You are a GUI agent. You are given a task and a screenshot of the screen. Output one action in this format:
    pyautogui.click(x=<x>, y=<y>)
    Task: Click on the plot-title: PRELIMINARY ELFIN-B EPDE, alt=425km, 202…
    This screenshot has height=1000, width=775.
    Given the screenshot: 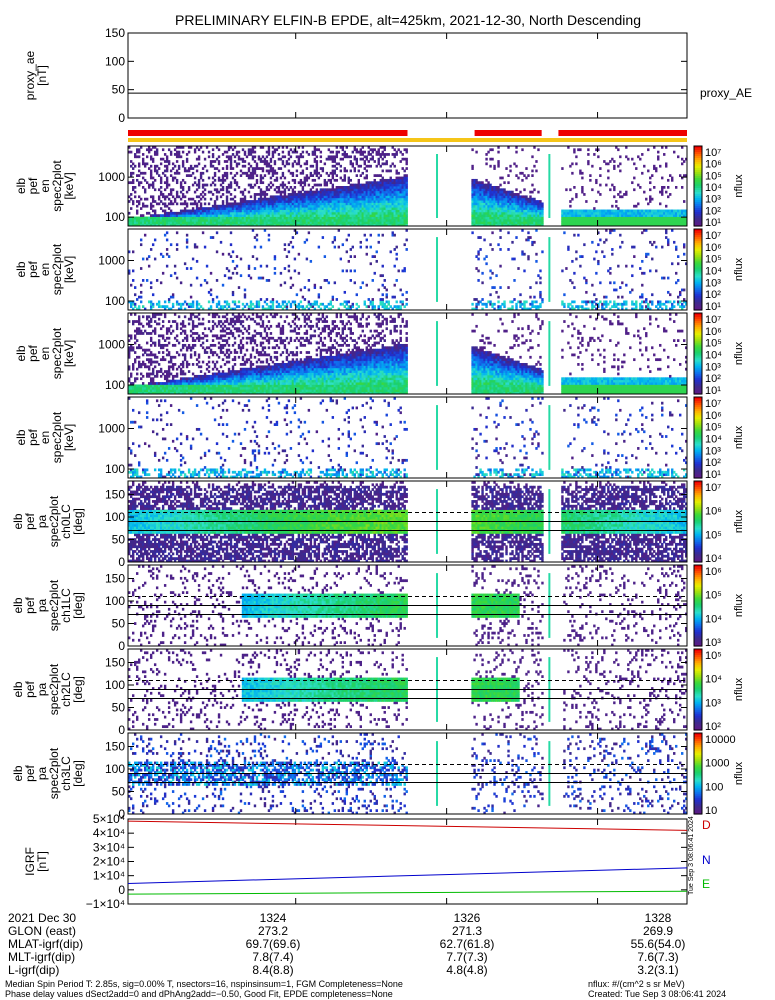 What is the action you would take?
    pyautogui.click(x=408, y=20)
    